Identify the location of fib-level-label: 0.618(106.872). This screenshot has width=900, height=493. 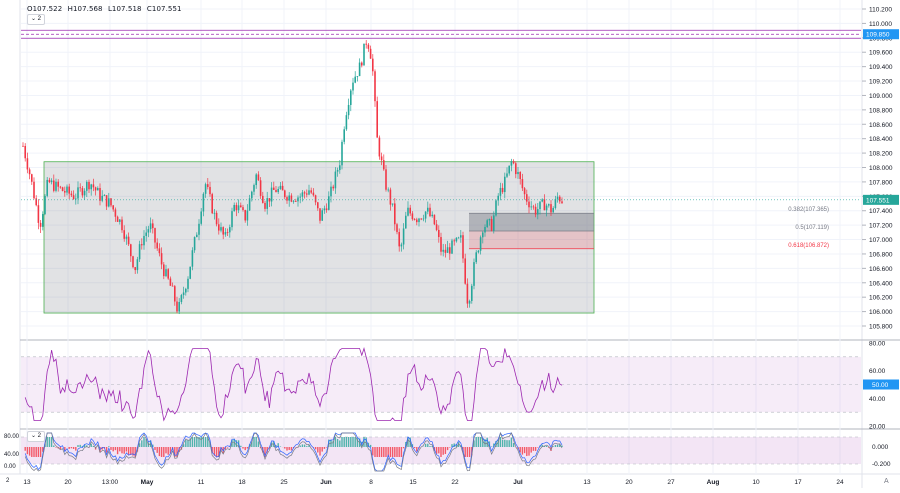
(808, 246).